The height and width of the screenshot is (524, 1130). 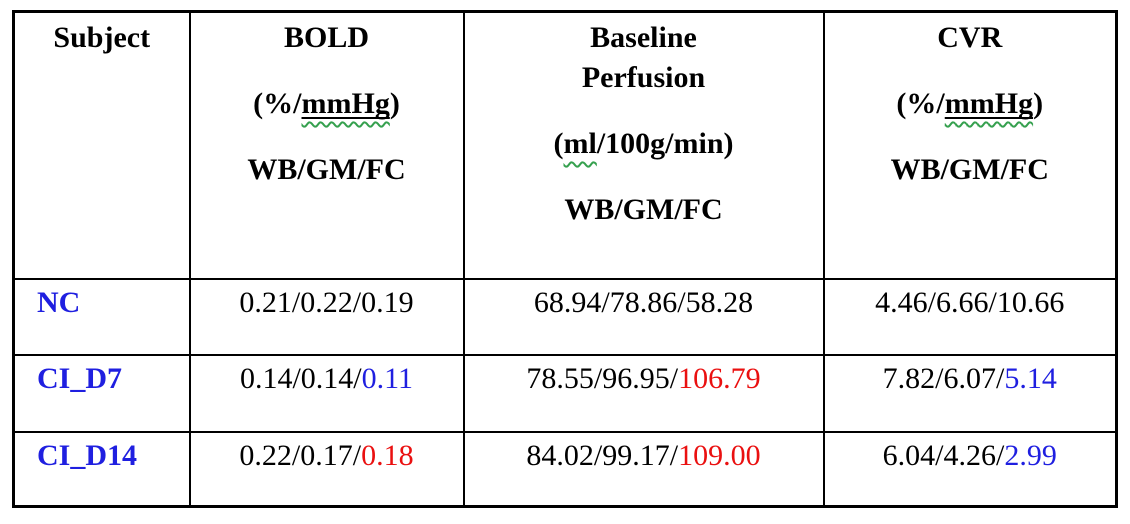 I want to click on perfusion-cell: 68.94/78.86/58.28, so click(x=643, y=316).